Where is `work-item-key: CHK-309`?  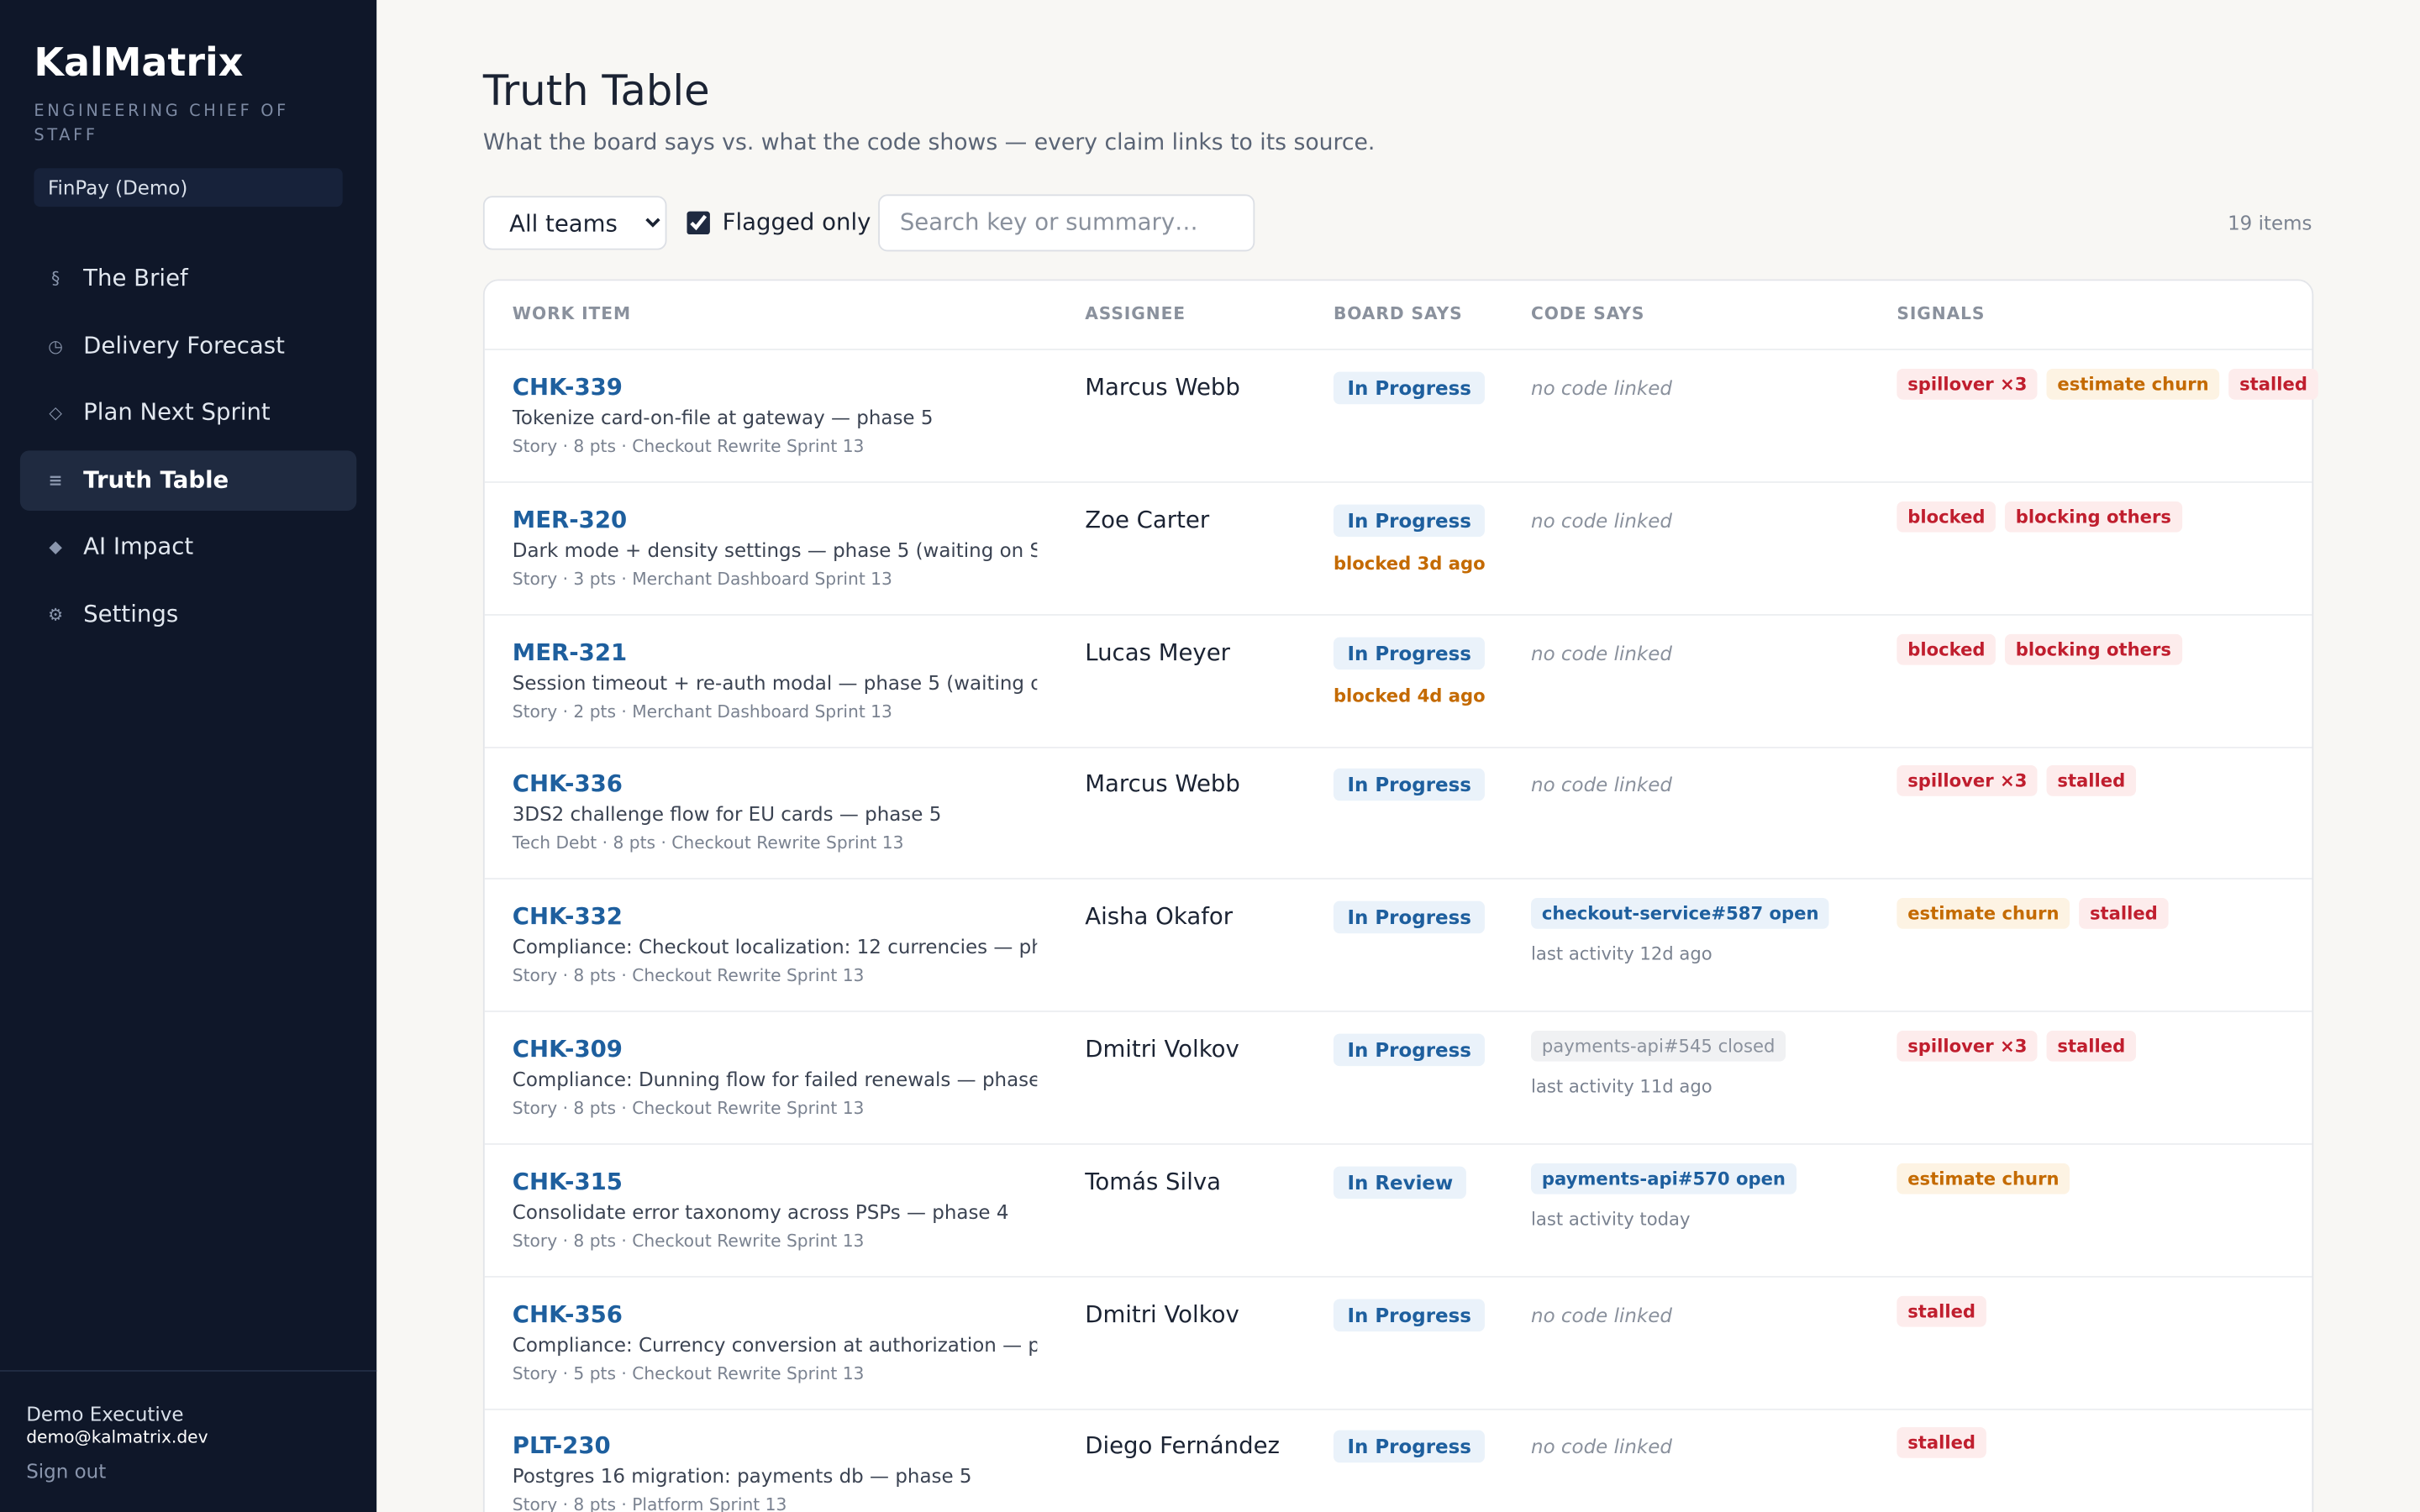 work-item-key: CHK-309 is located at coordinates (567, 1049).